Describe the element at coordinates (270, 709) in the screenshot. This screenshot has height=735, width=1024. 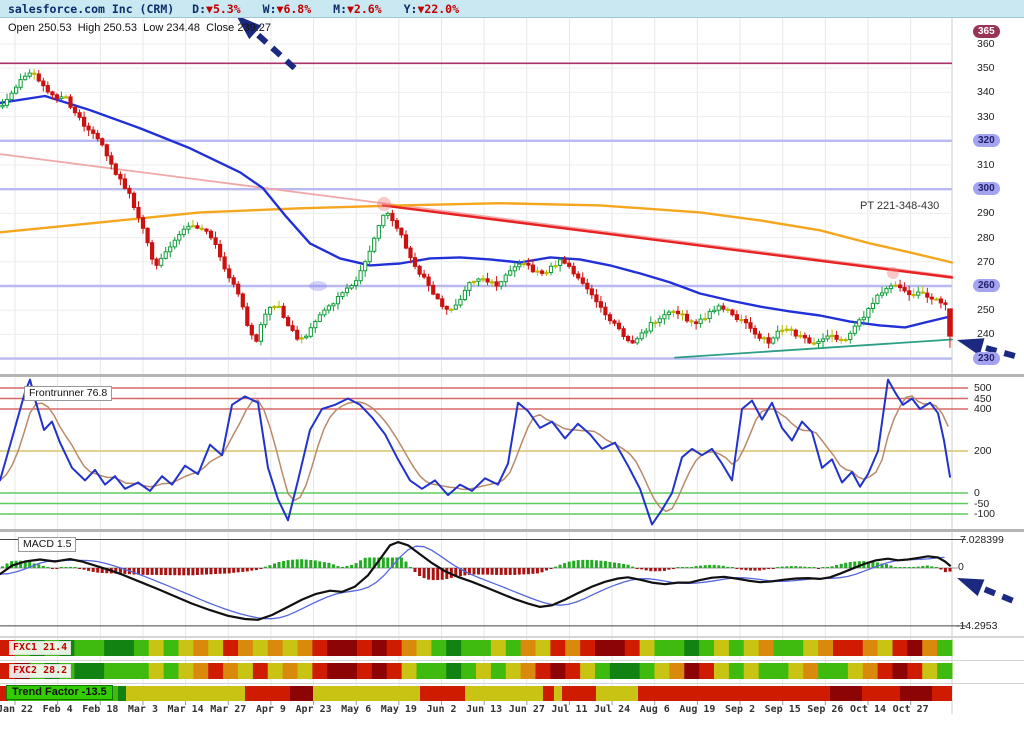
I see `date-label: Apr 9` at that location.